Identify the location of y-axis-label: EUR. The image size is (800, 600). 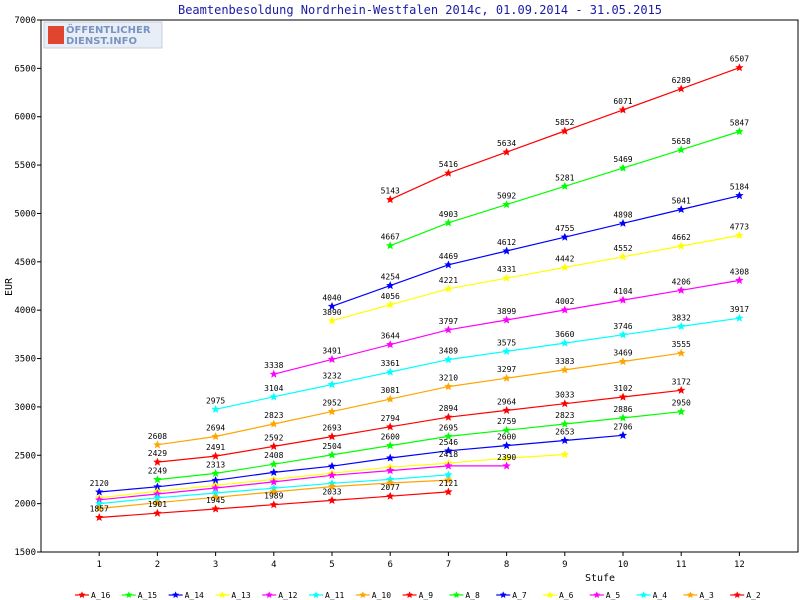
(9, 286).